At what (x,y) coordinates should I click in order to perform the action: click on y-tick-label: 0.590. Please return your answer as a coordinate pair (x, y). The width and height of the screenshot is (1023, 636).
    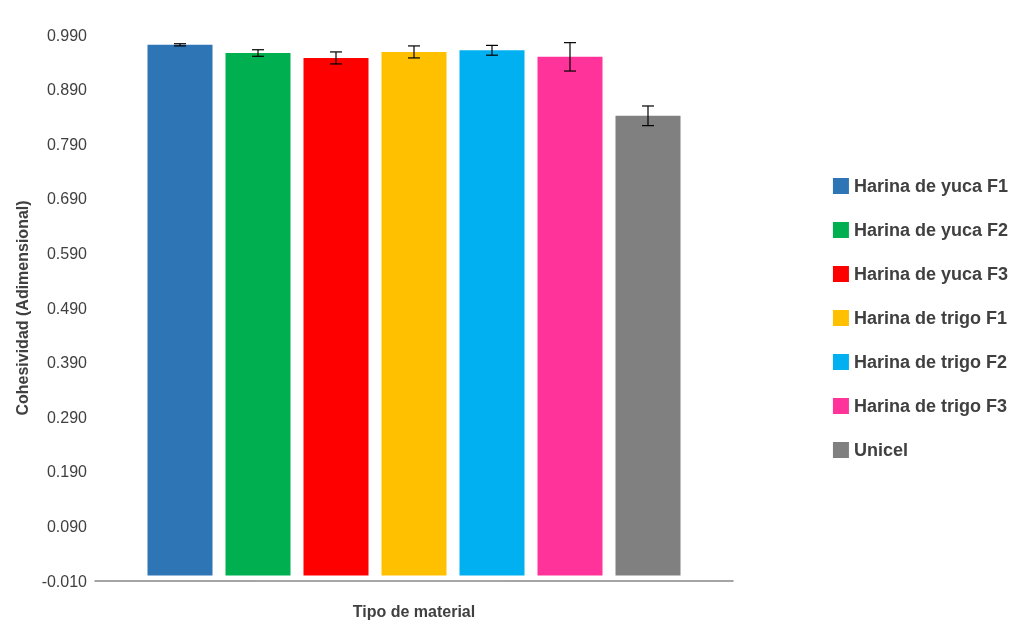
    Looking at the image, I should click on (67, 253).